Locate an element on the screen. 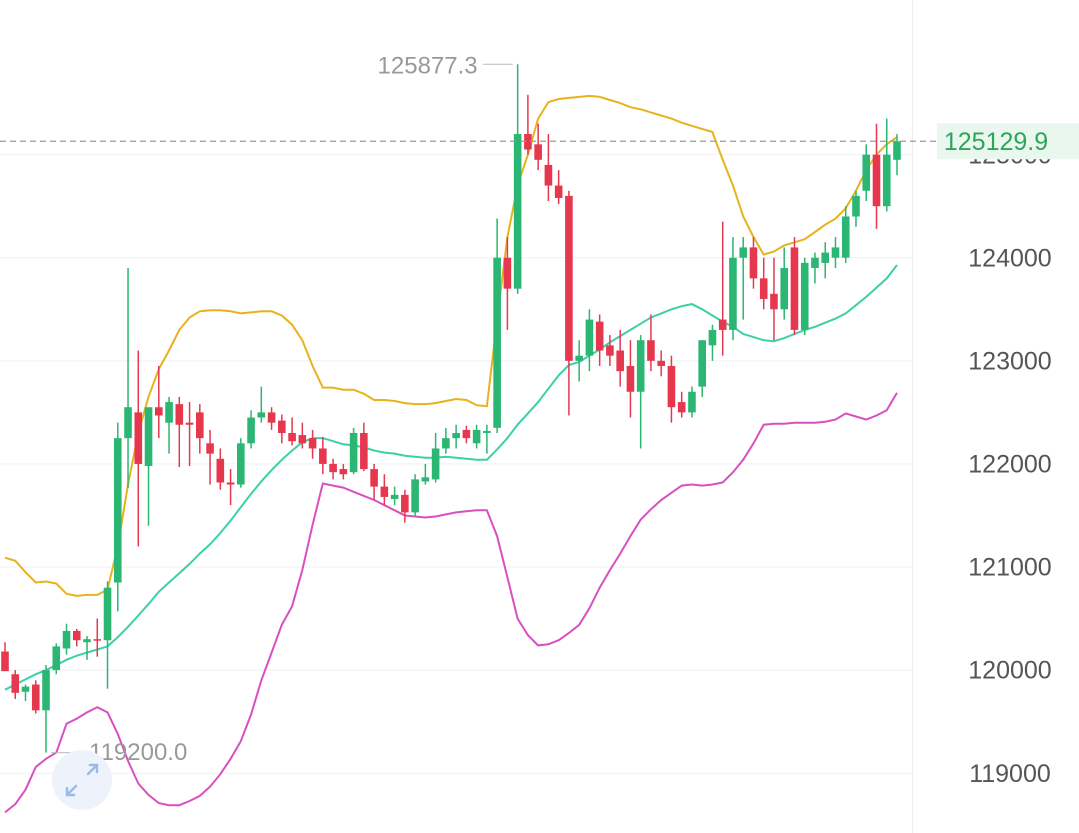 The image size is (1079, 833). expand-icon is located at coordinates (82, 780).